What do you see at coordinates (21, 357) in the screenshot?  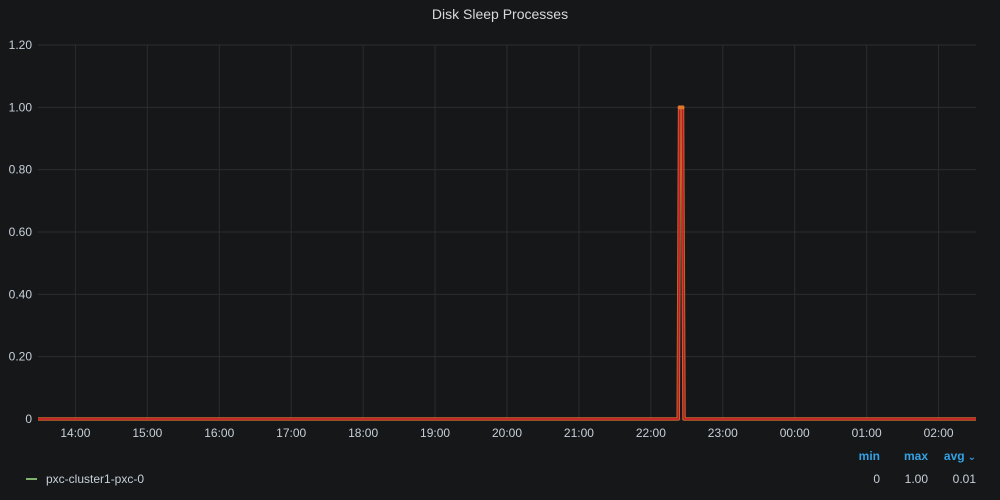 I see `y-tick-label: 0.20` at bounding box center [21, 357].